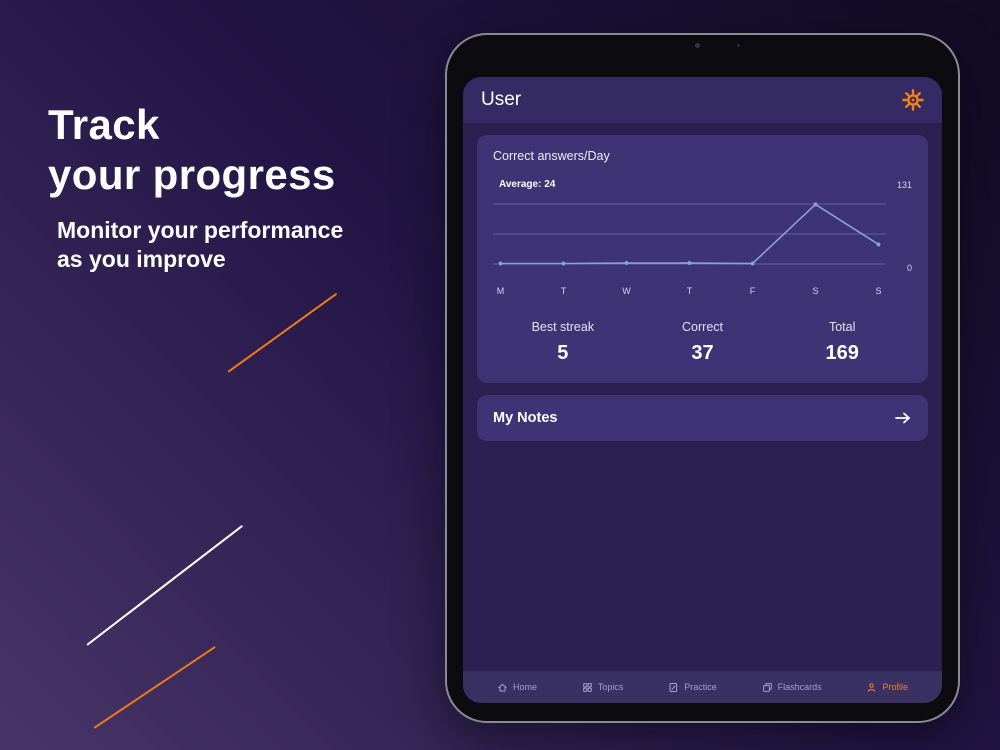  What do you see at coordinates (501, 99) in the screenshot?
I see `page-title: User` at bounding box center [501, 99].